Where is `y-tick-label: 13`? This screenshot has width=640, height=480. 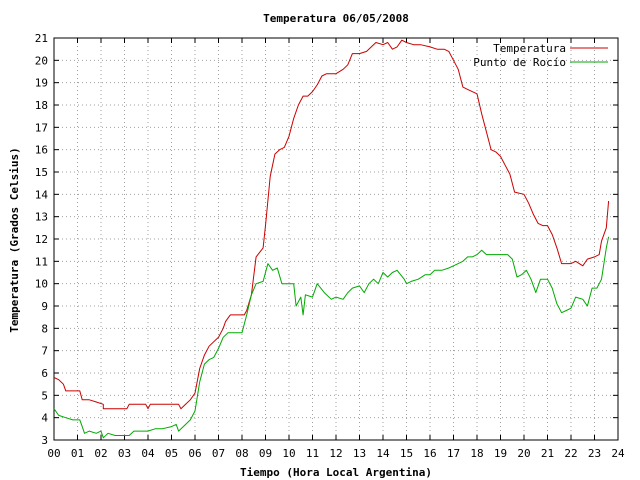
y-tick-label: 13 is located at coordinates (41, 217).